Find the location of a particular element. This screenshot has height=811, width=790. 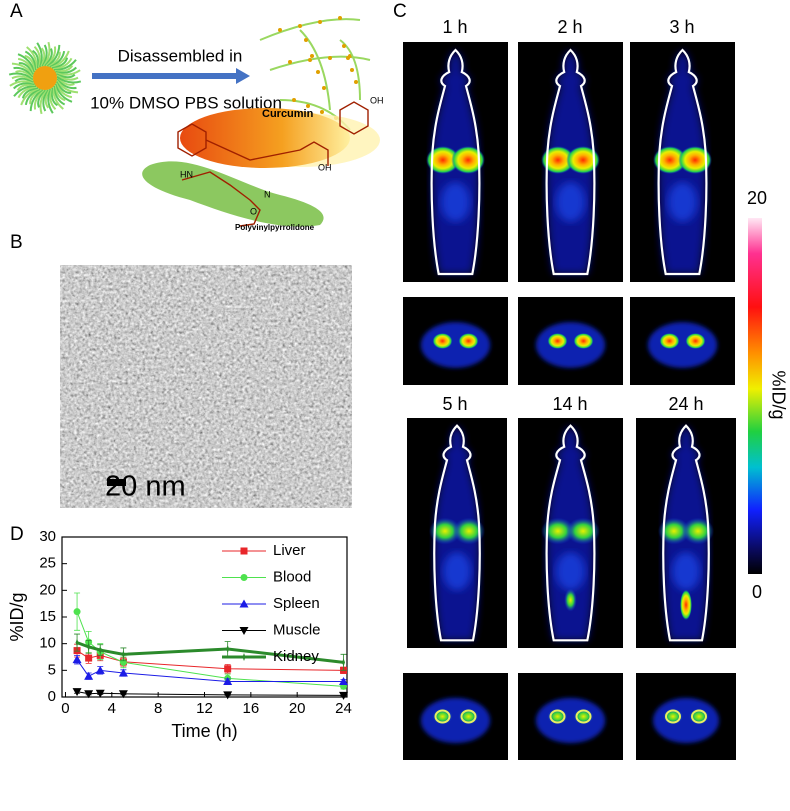

panel-label: A is located at coordinates (16, 11).